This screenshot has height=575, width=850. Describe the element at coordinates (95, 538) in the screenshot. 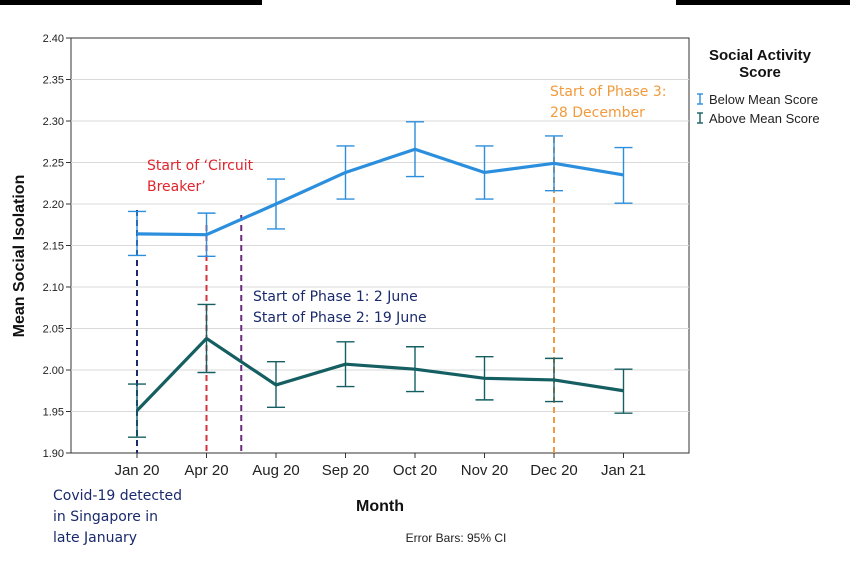

I see `annotation-line: late January` at that location.